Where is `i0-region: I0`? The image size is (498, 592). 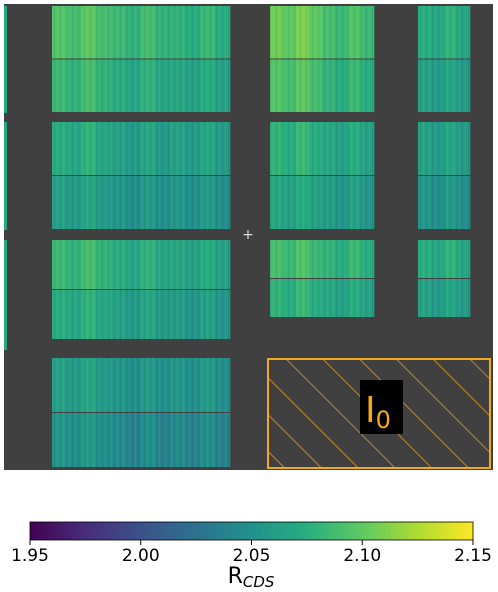 i0-region: I0 is located at coordinates (379, 413).